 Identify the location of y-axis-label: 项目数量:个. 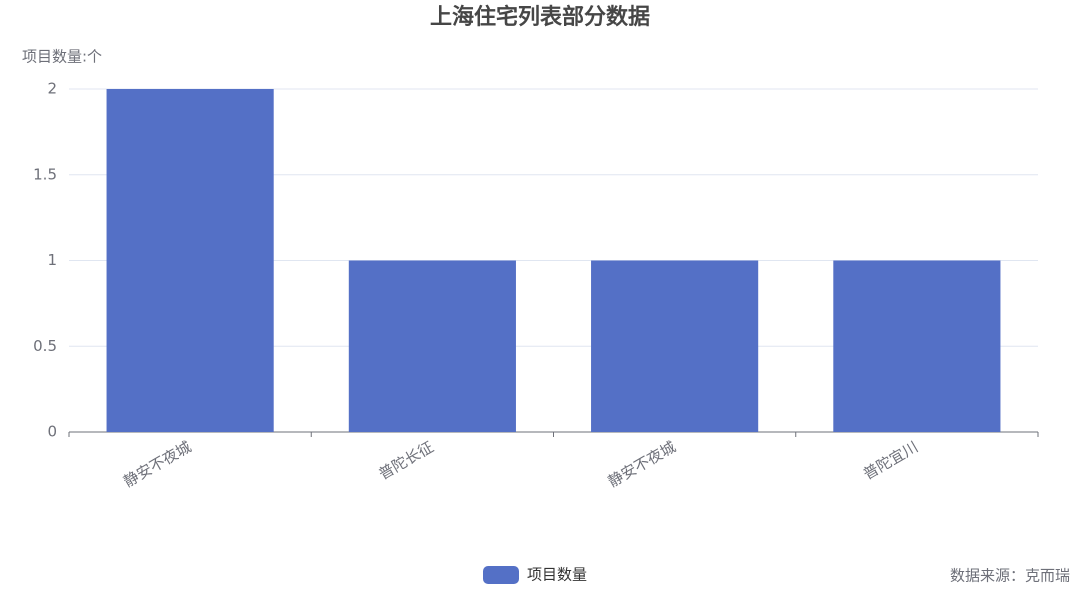
(62, 57).